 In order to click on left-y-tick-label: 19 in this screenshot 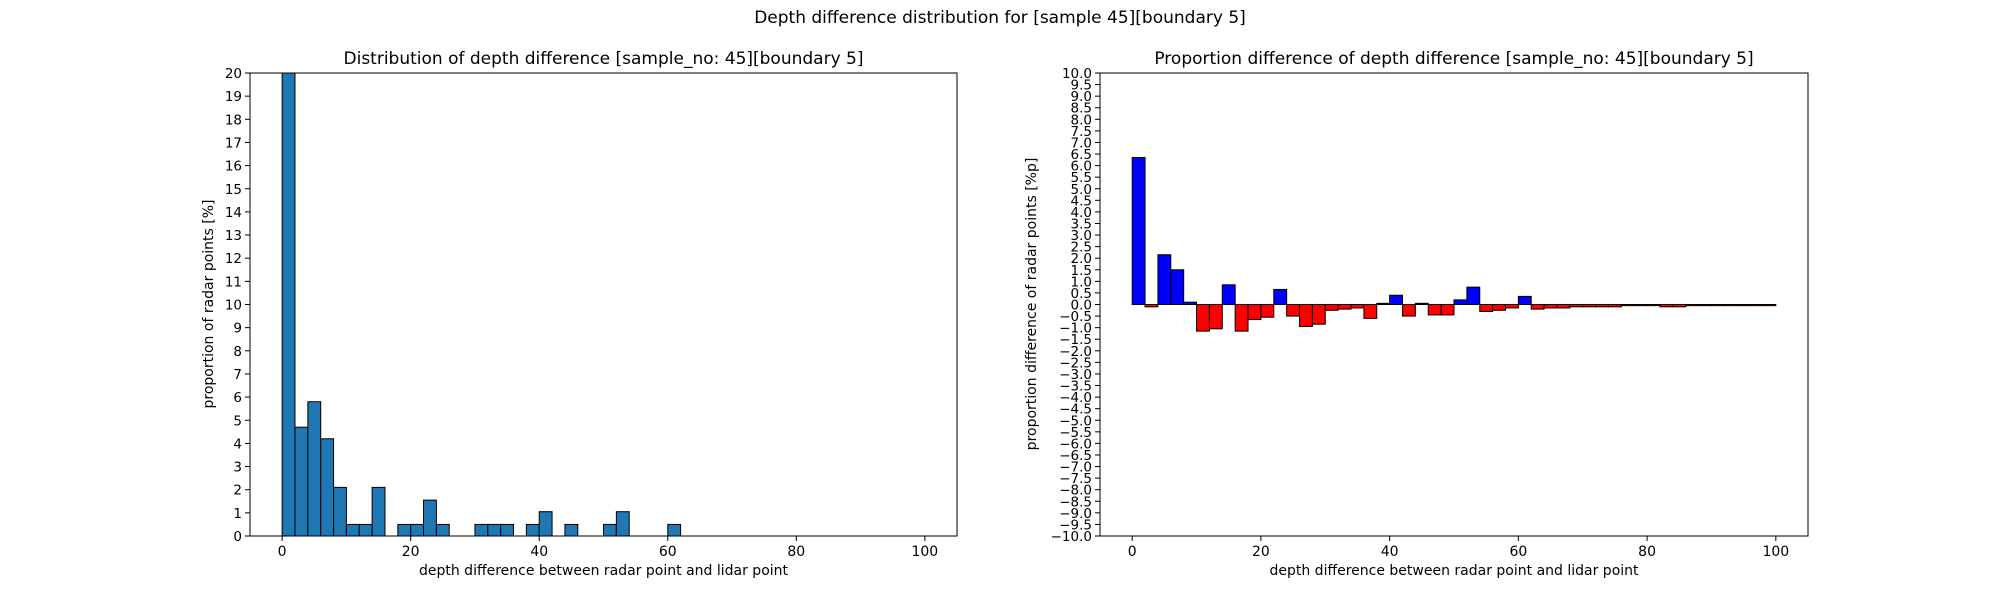, I will do `click(233, 97)`.